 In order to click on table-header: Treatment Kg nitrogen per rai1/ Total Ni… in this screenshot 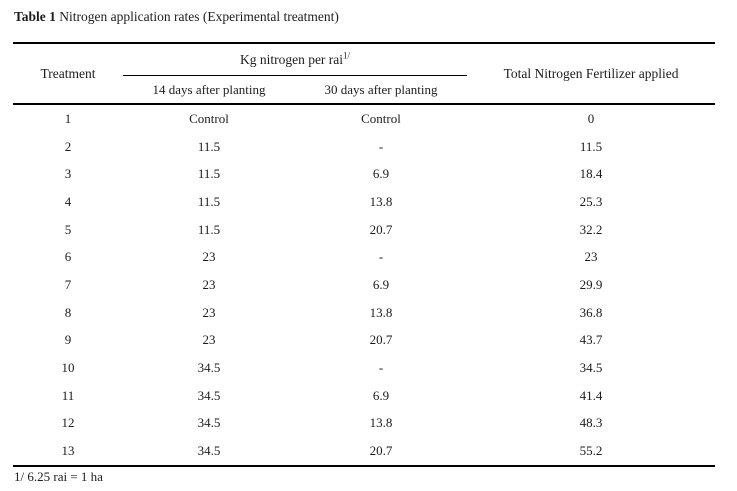, I will do `click(364, 74)`.